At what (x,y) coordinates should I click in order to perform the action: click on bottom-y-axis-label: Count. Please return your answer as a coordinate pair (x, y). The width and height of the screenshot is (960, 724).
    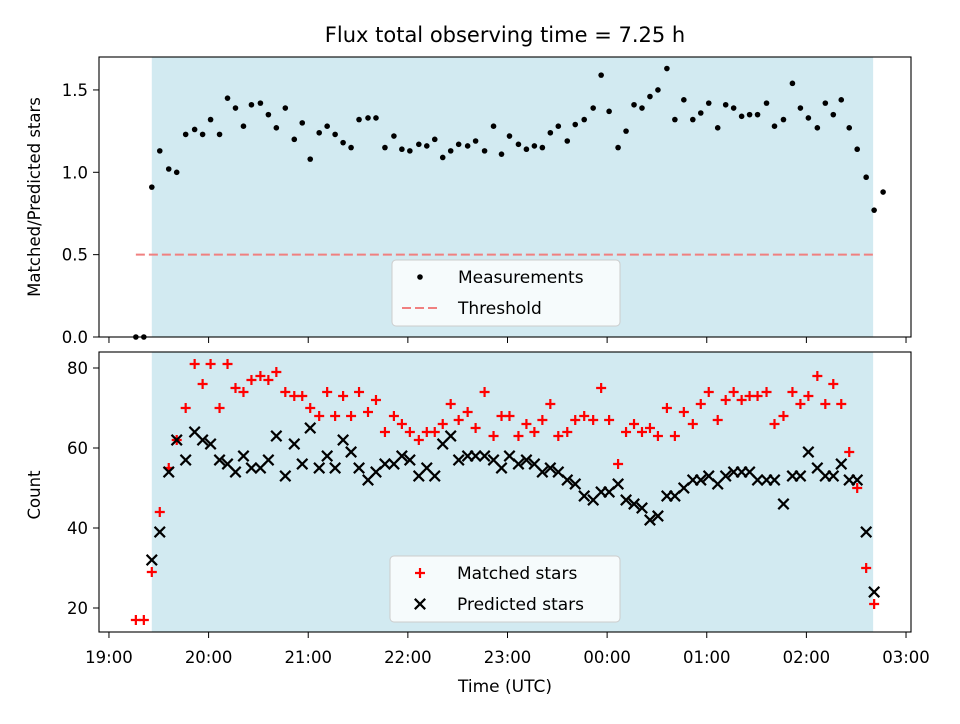
    Looking at the image, I should click on (34, 495).